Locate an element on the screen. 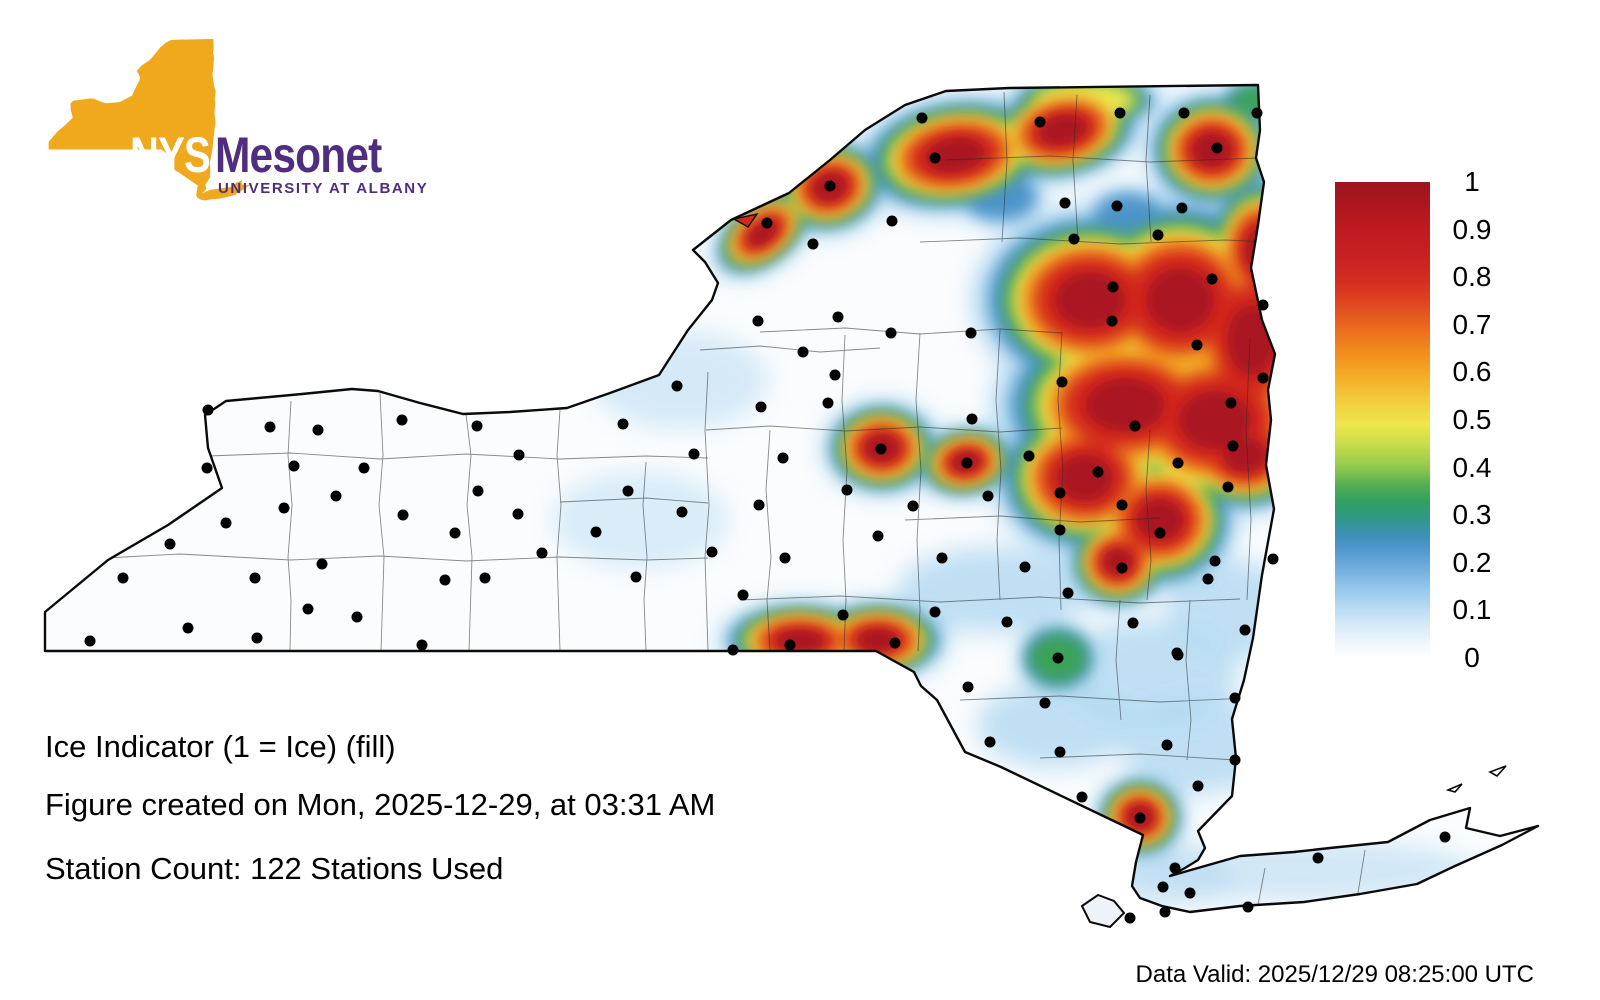 This screenshot has height=1000, width=1600. colorbar-gradient is located at coordinates (1382, 420).